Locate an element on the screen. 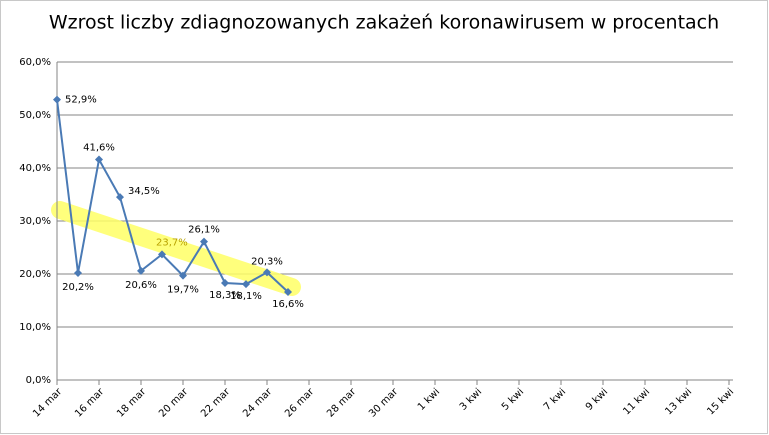 This screenshot has width=769, height=435. data-label: 26,1% is located at coordinates (204, 230).